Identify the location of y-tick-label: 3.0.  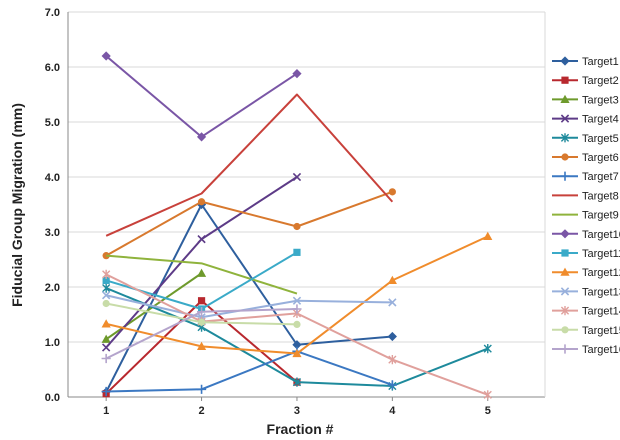
(52, 233).